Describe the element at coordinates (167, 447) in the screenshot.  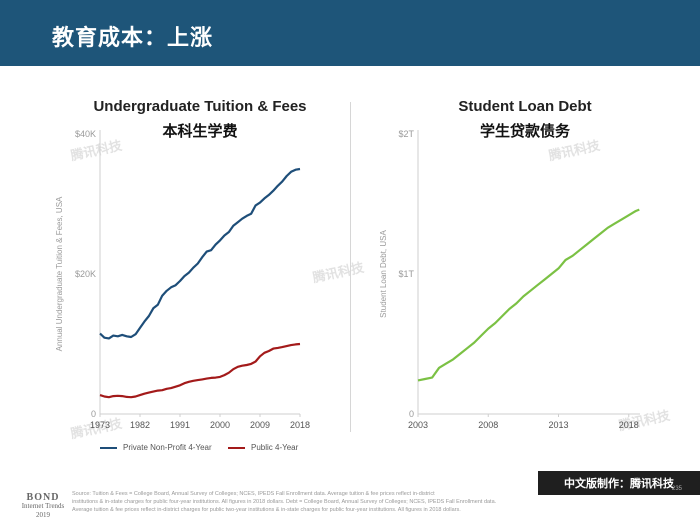
I see `legend-label-private: Private Non-Profit 4-Year` at that location.